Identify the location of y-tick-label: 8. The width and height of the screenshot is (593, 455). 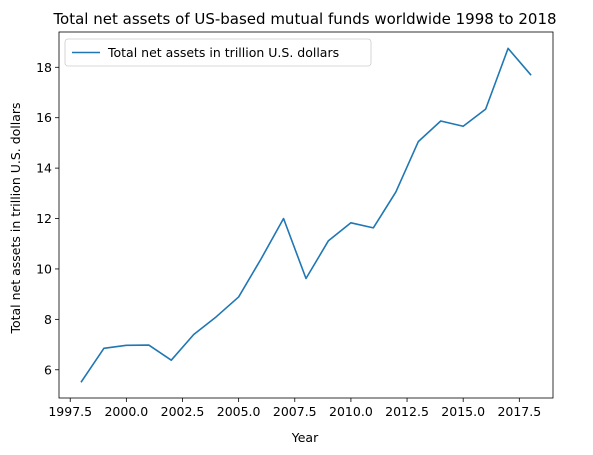
(48, 319).